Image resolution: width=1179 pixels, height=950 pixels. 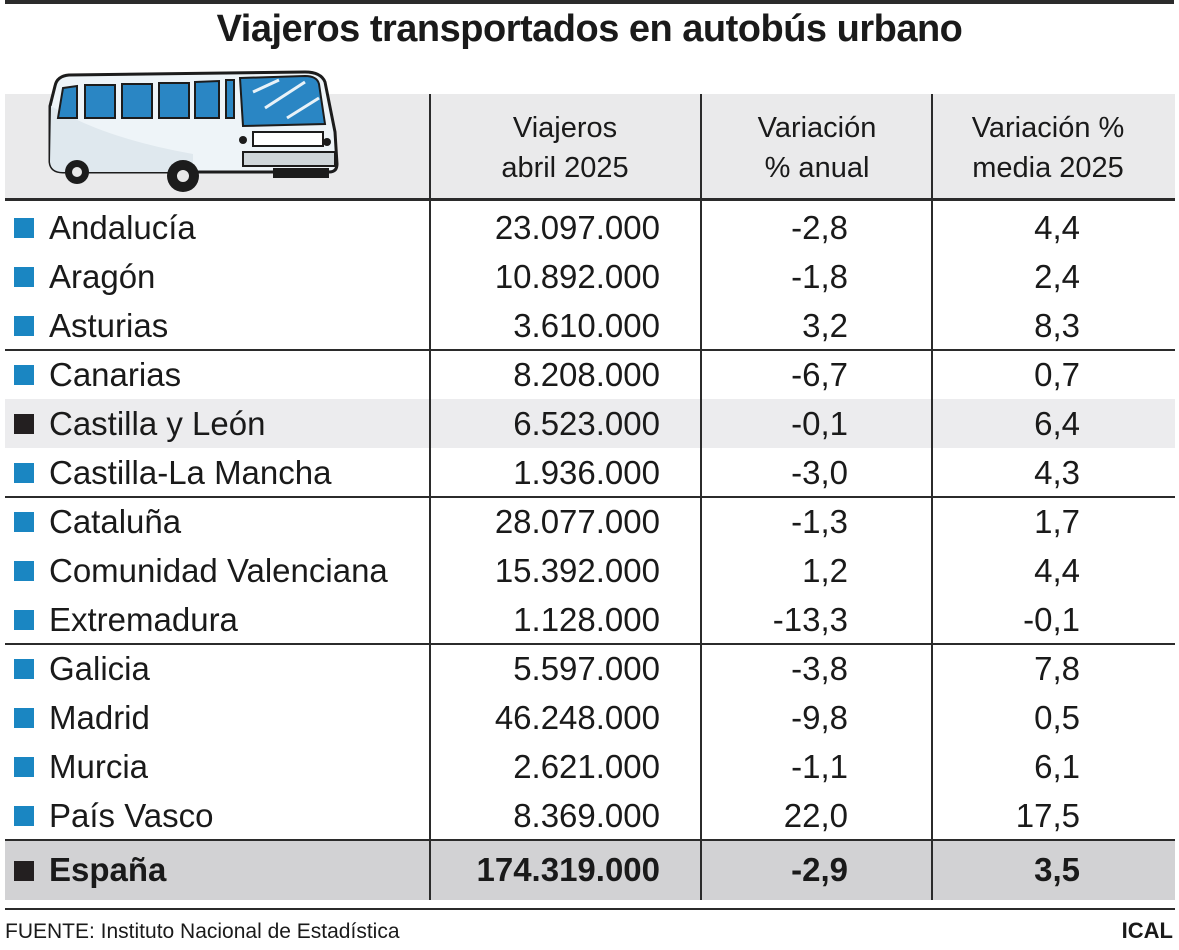 What do you see at coordinates (99, 668) in the screenshot?
I see `region-name: Galicia` at bounding box center [99, 668].